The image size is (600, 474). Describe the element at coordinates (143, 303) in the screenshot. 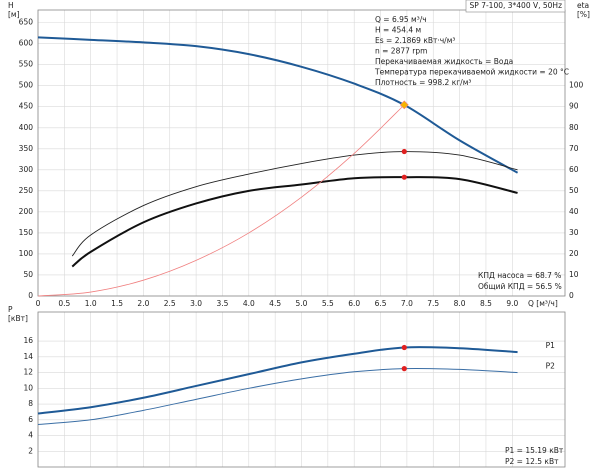

I see `x-tick-label: 2.0` at that location.